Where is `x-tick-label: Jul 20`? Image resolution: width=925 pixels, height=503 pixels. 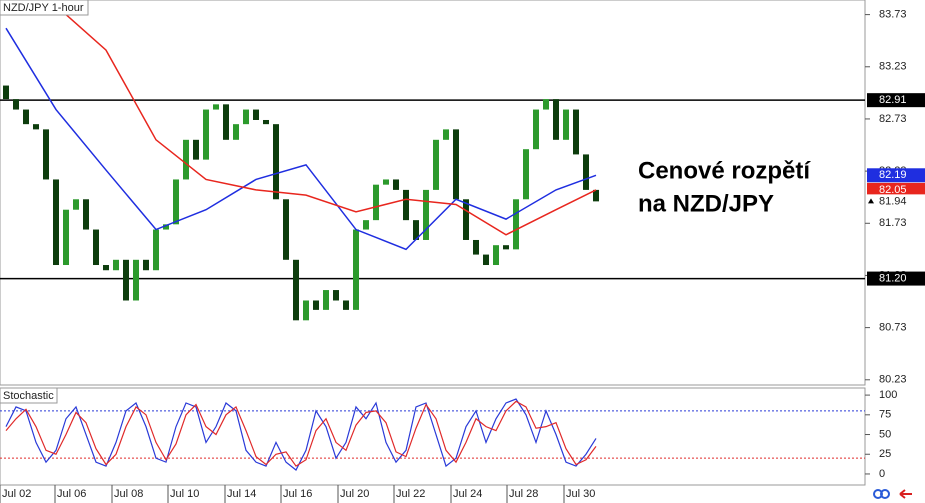
x-tick-label: Jul 20 is located at coordinates (354, 494).